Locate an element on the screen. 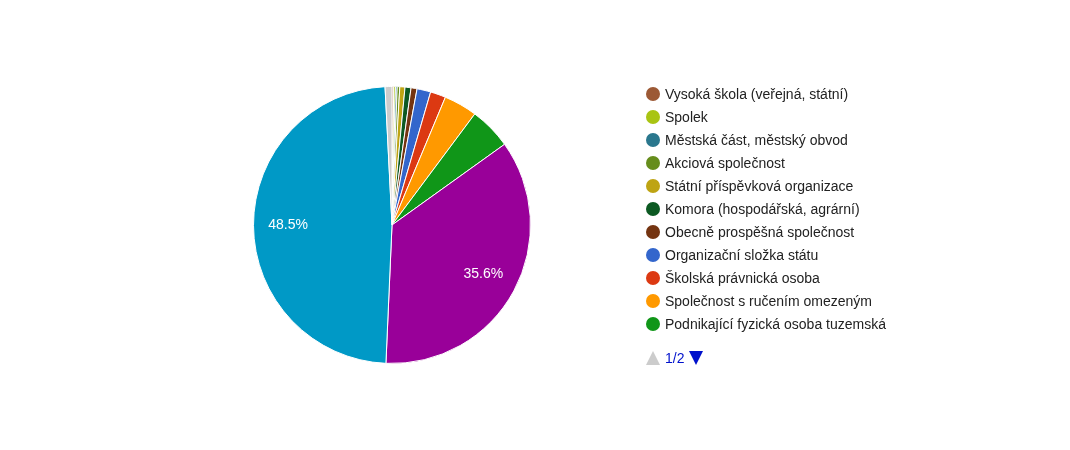 The image size is (1070, 450). legend-label: Vysoká škola (veřejná, státní) is located at coordinates (757, 93).